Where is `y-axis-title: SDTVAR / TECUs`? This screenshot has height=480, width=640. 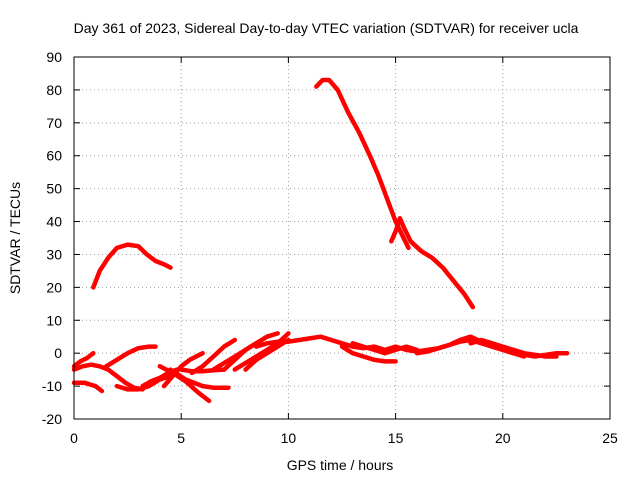
y-axis-title: SDTVAR / TECUs is located at coordinates (15, 238).